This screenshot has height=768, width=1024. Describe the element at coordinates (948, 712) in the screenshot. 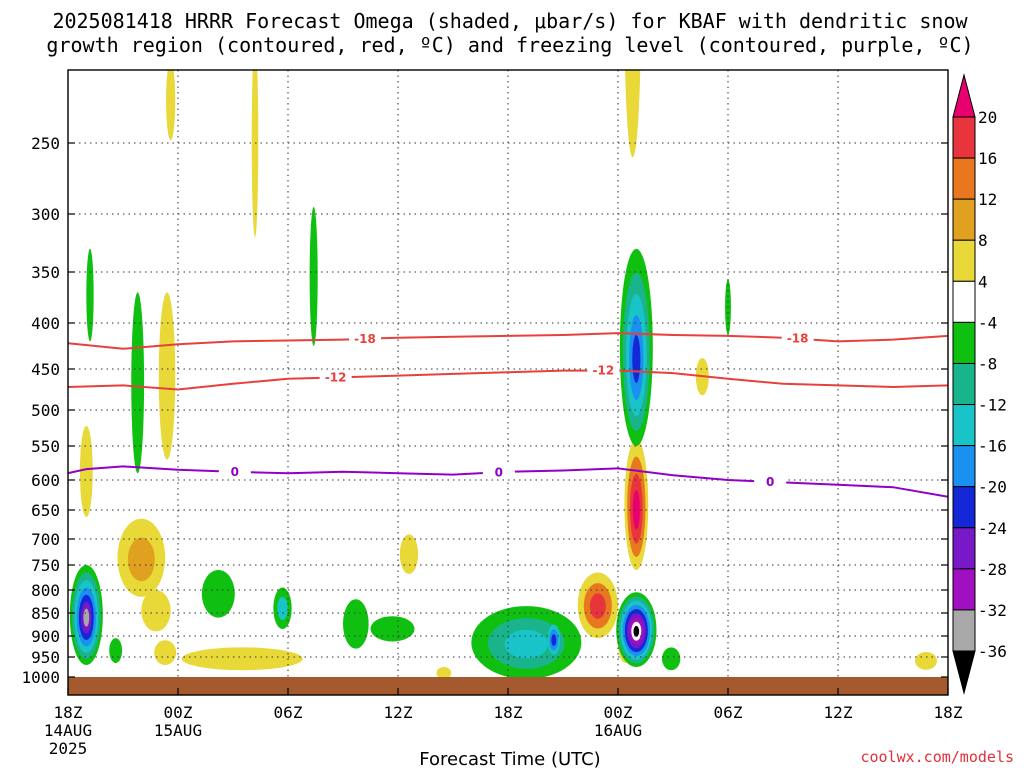

I see `xtick-label-8: 18Z` at that location.